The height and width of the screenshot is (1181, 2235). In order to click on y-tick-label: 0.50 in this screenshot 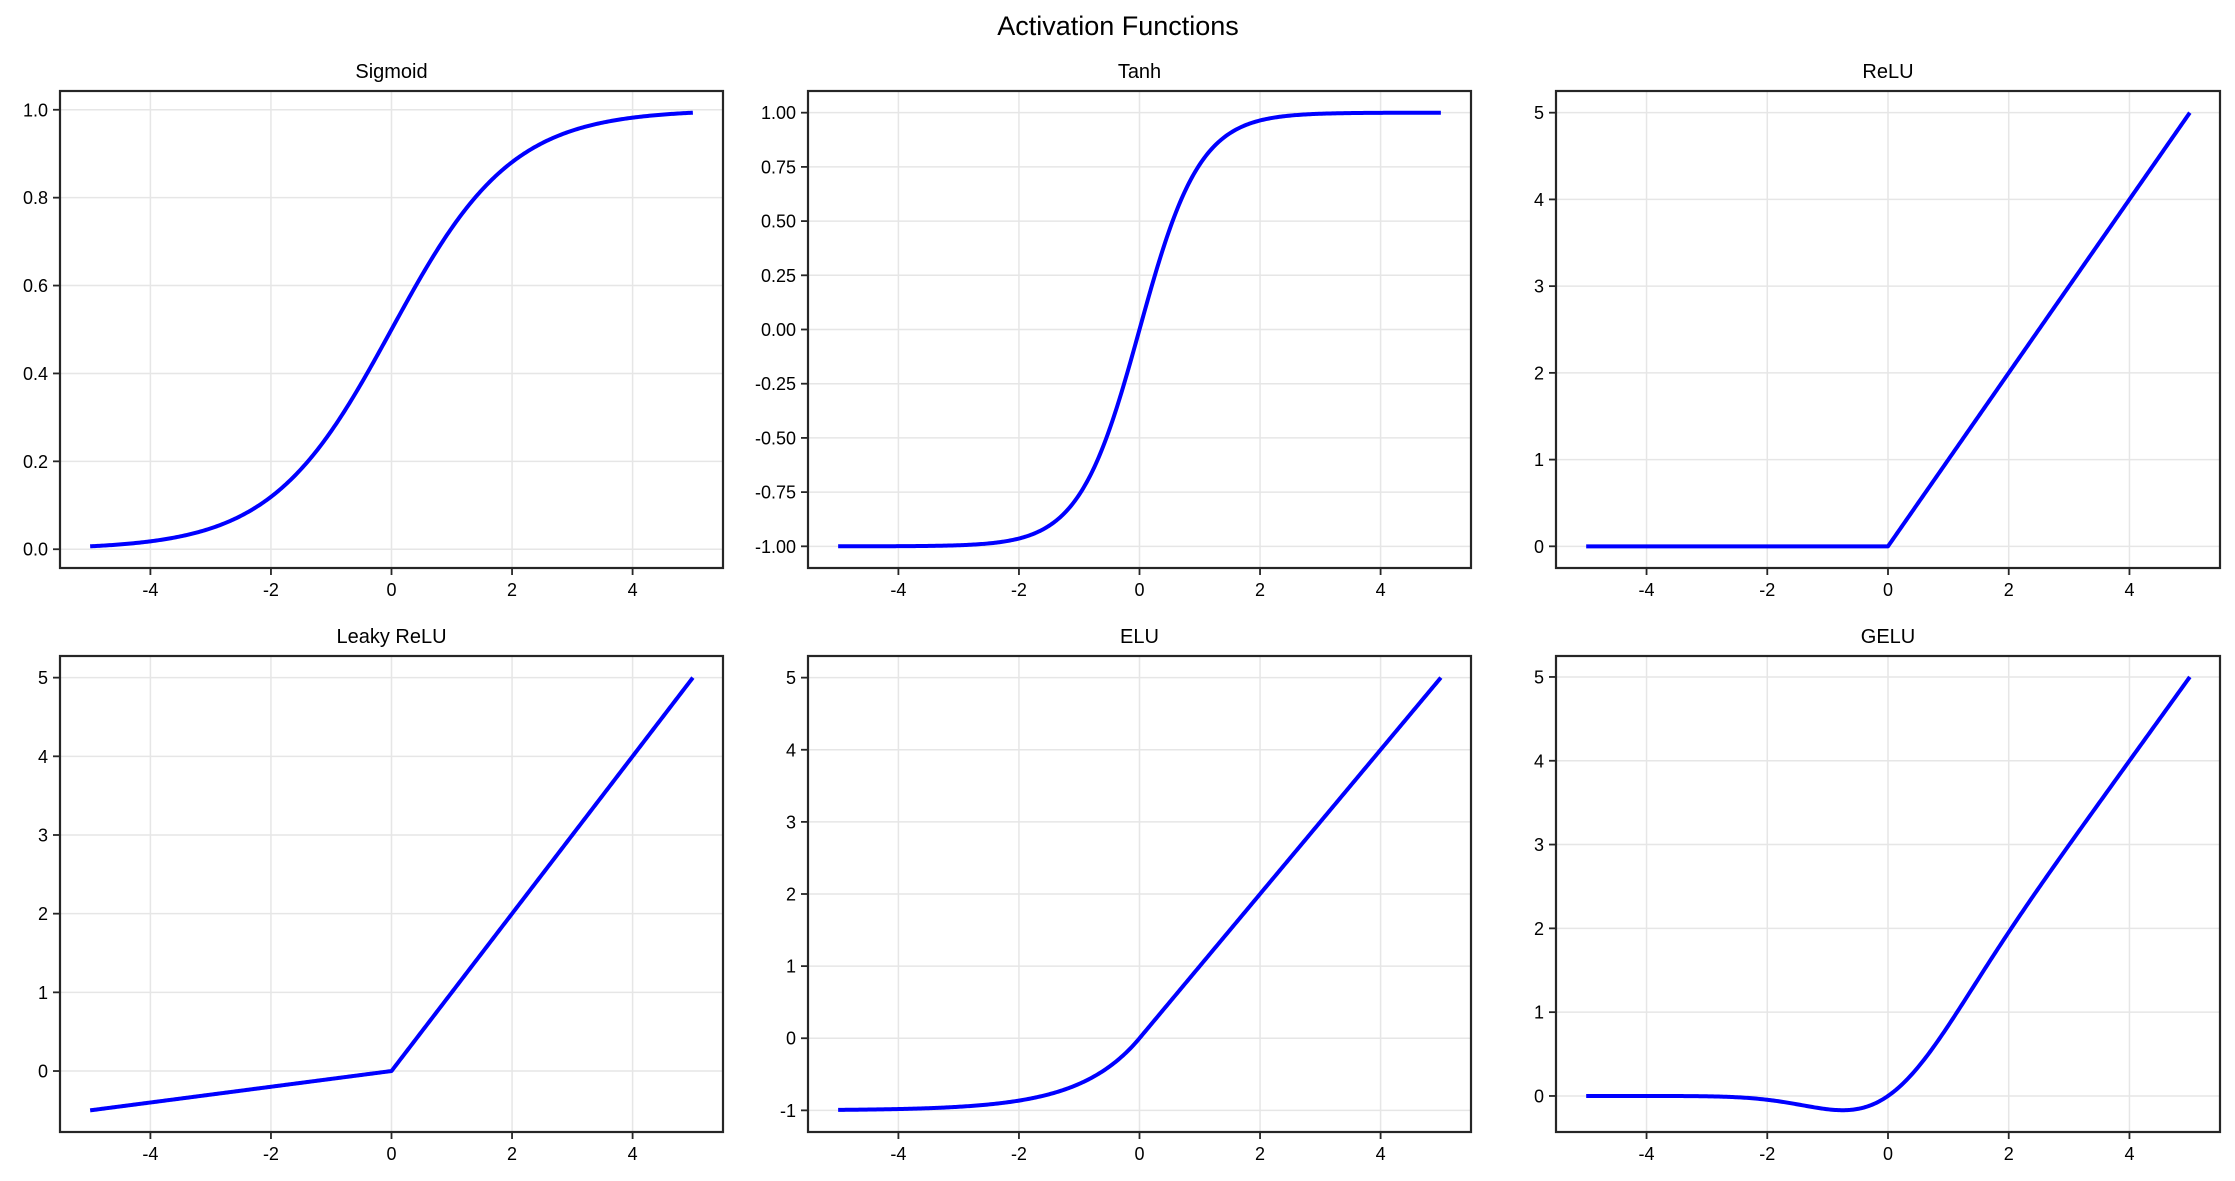, I will do `click(778, 222)`.